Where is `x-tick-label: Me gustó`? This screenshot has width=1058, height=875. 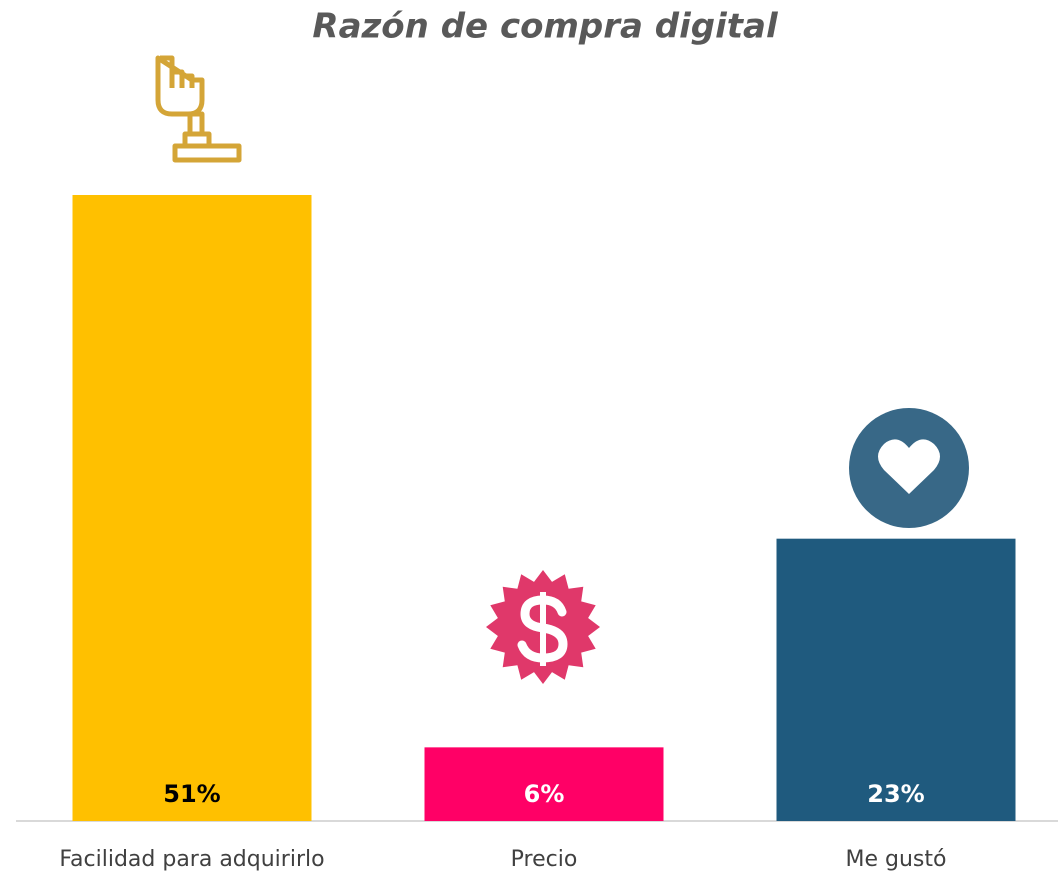 x-tick-label: Me gustó is located at coordinates (896, 859).